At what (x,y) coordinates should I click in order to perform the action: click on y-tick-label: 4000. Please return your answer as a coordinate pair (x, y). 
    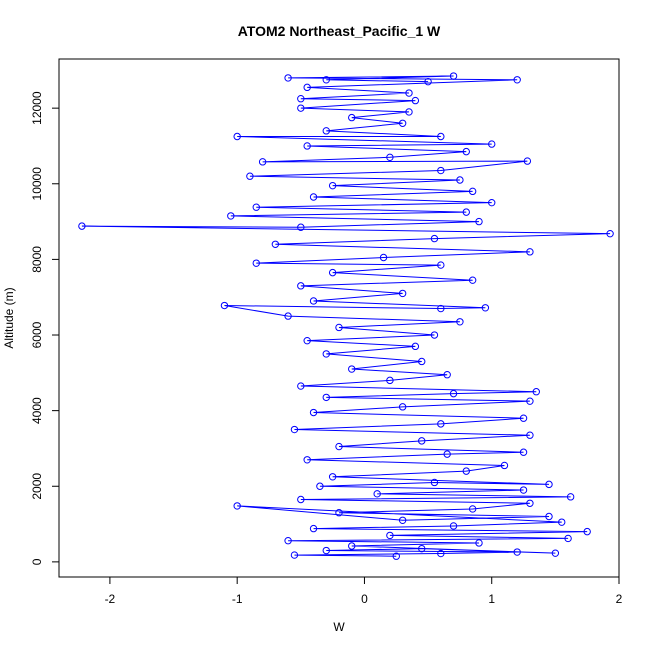
    Looking at the image, I should click on (37, 410).